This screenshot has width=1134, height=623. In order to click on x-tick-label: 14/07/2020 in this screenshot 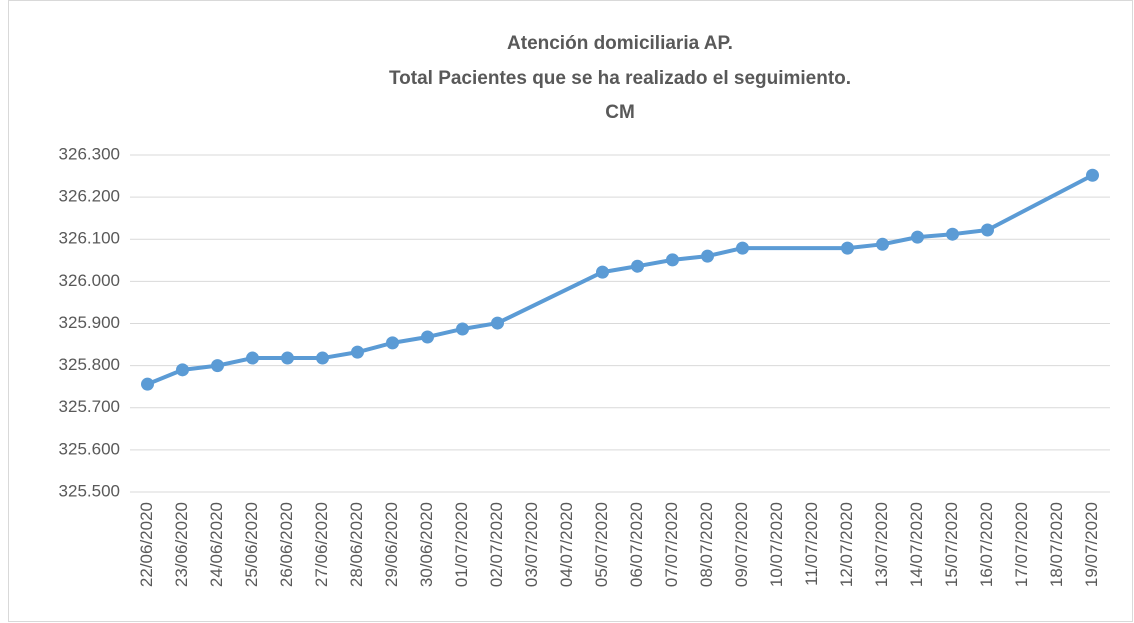, I will do `click(916, 544)`.